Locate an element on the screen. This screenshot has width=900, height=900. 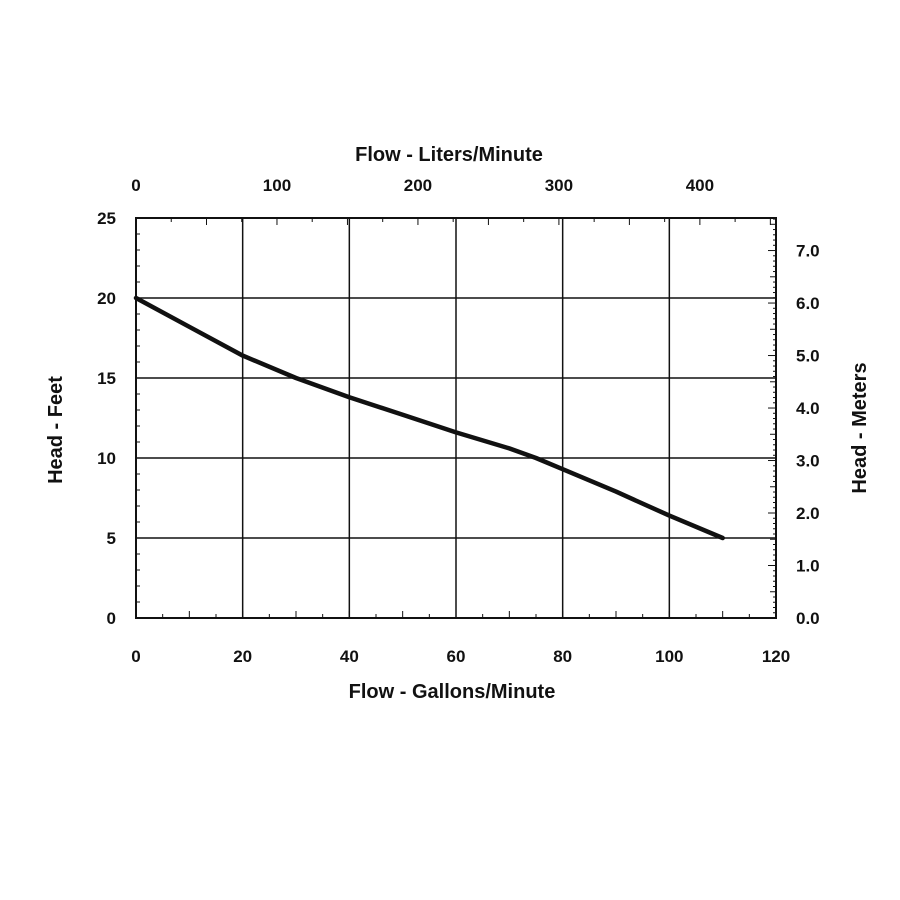
top-x-tick-label: 100 is located at coordinates (277, 185).